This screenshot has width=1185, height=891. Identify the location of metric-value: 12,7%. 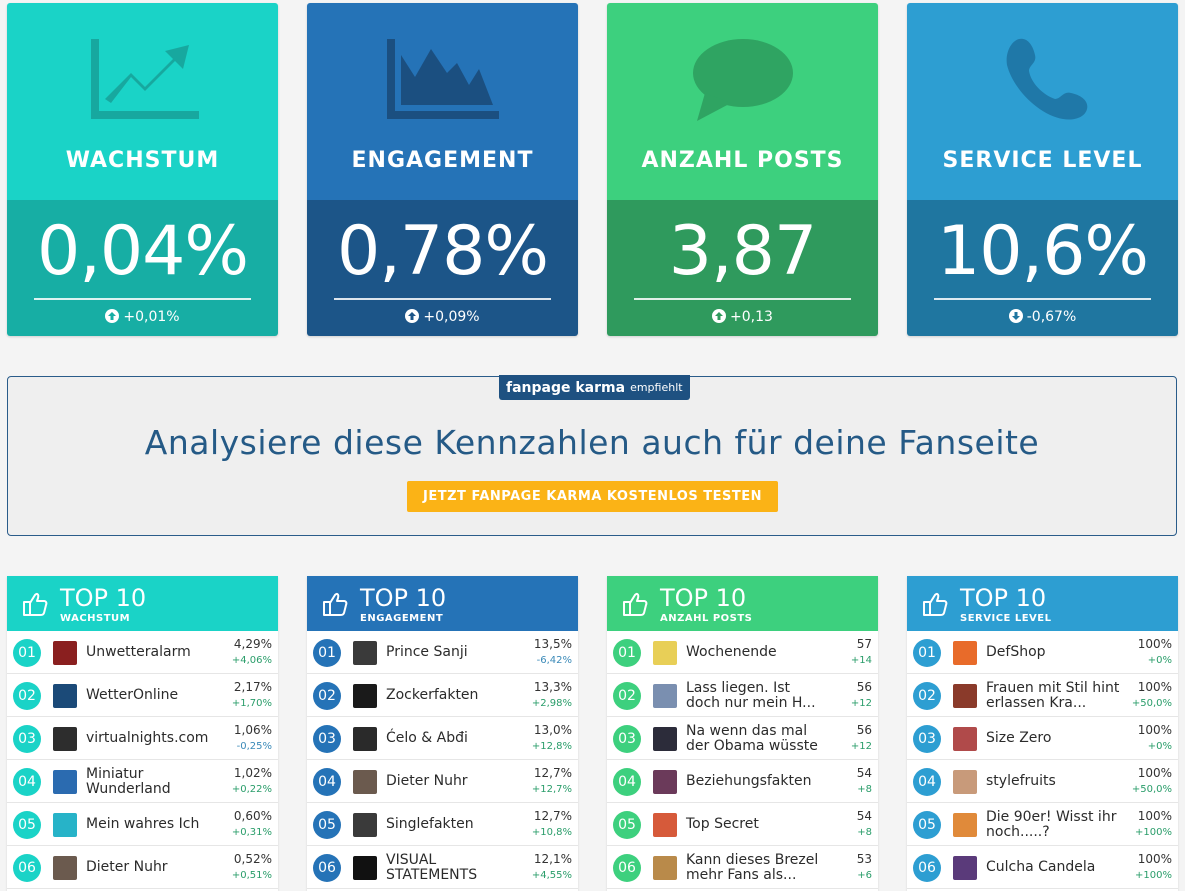
(552, 816).